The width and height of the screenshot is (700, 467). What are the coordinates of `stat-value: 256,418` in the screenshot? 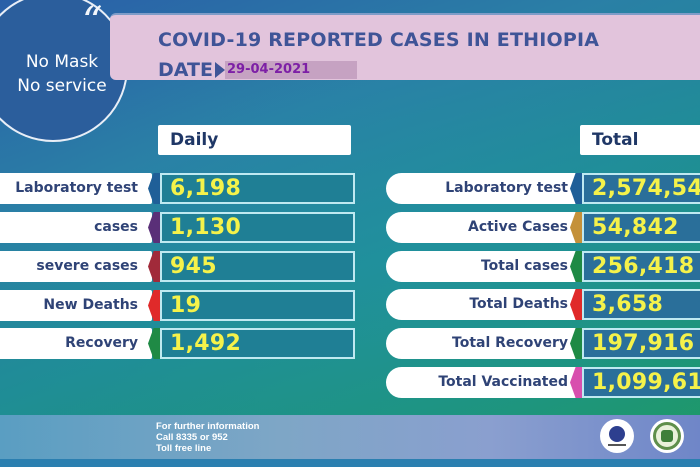 It's located at (641, 266).